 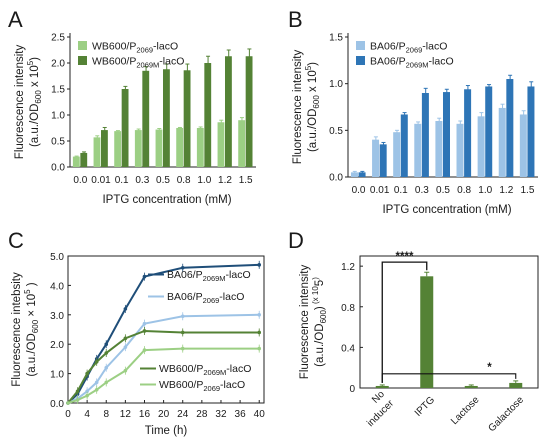 What do you see at coordinates (164, 414) in the screenshot?
I see `x-tick-label: 20` at bounding box center [164, 414].